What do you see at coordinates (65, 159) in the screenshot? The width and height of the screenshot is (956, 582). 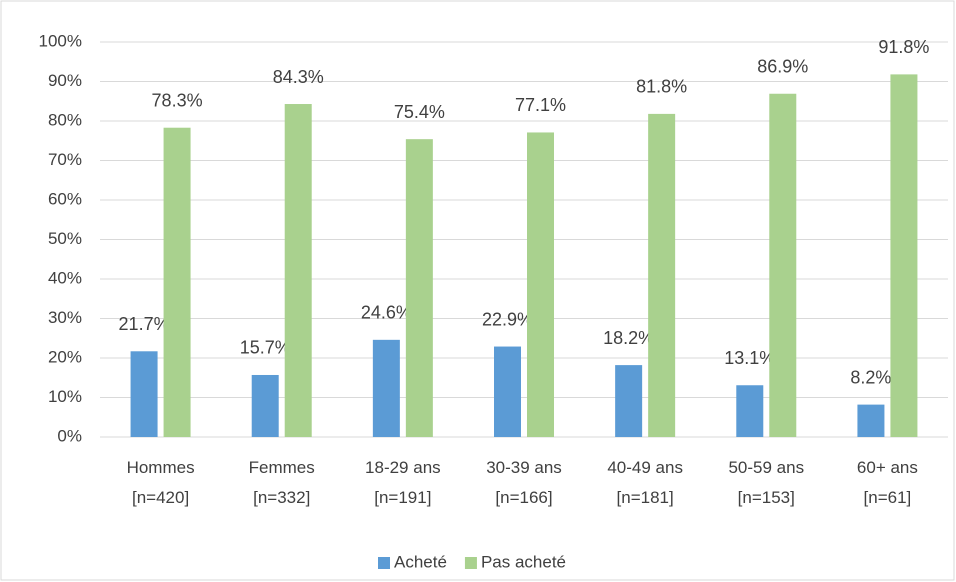 I see `y-tick-label: 70%` at bounding box center [65, 159].